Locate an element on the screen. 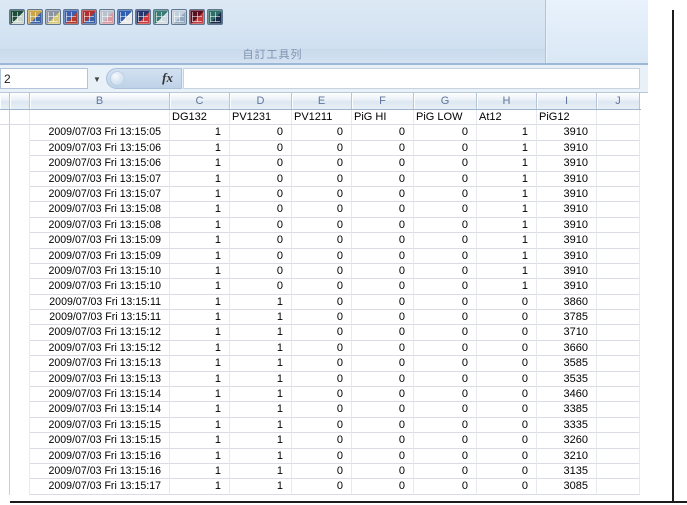 Image resolution: width=687 pixels, height=505 pixels. value-cell: 3210 is located at coordinates (567, 456).